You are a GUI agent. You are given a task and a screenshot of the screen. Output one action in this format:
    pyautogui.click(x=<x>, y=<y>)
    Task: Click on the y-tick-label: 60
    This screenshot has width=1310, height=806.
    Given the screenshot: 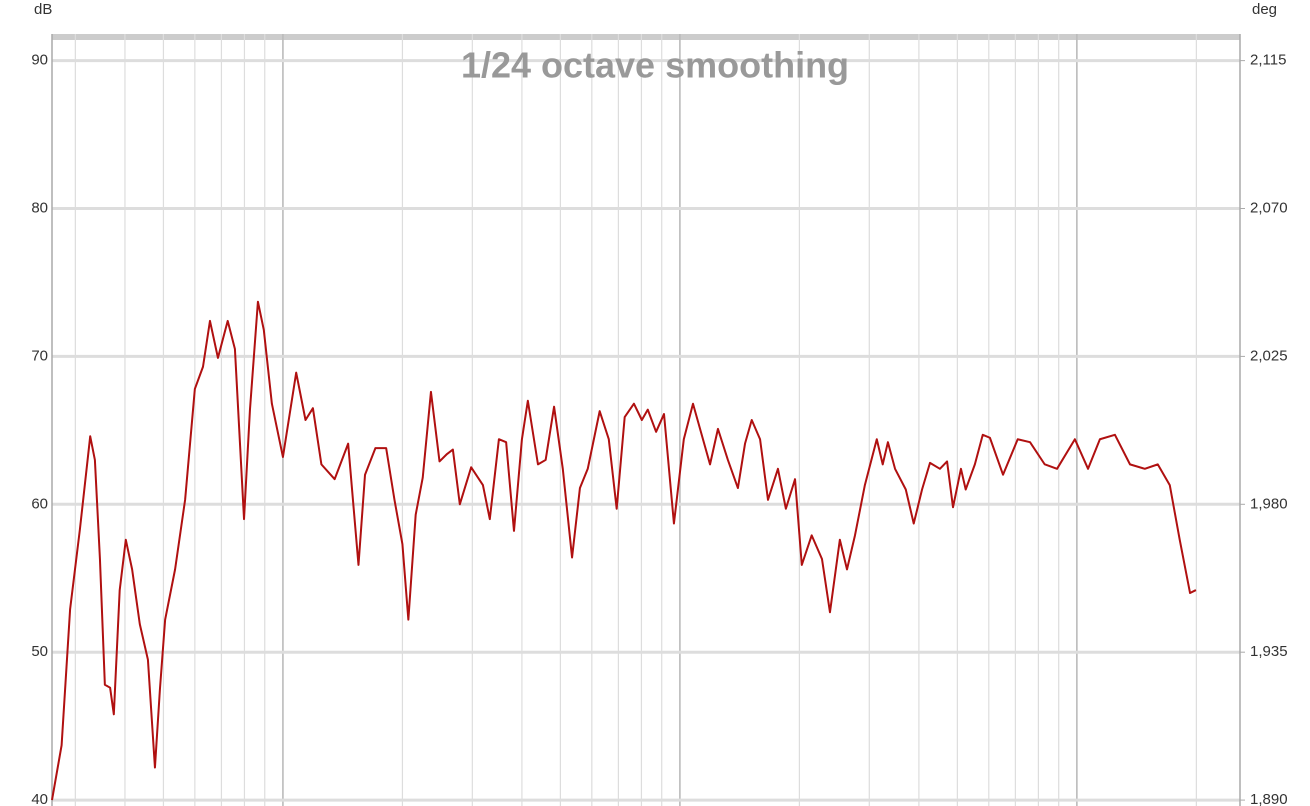 What is the action you would take?
    pyautogui.click(x=39, y=503)
    